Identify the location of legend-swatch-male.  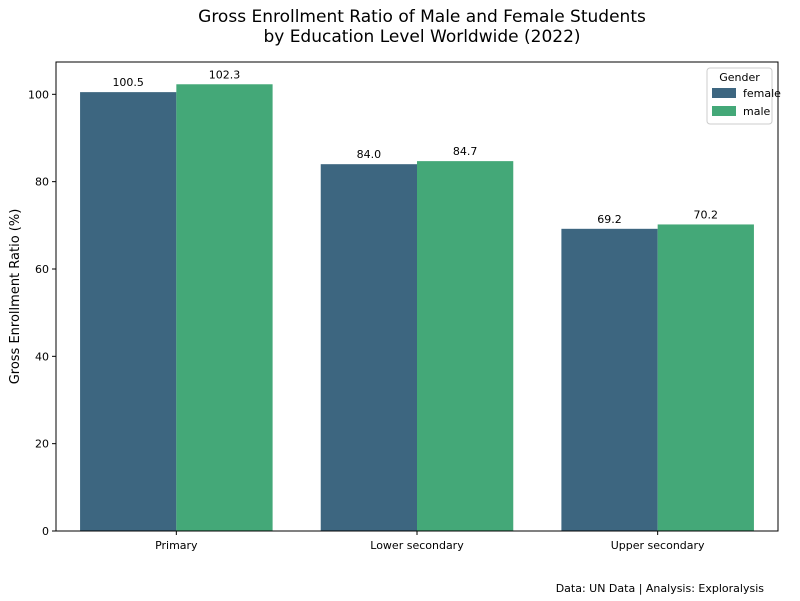
(724, 111).